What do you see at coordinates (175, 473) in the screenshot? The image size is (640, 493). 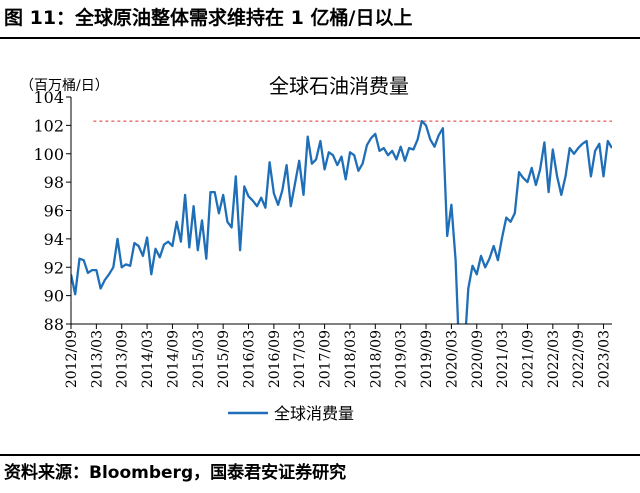 I see `source-note: 资料来源：Bloomberg，国泰君安证券研究` at bounding box center [175, 473].